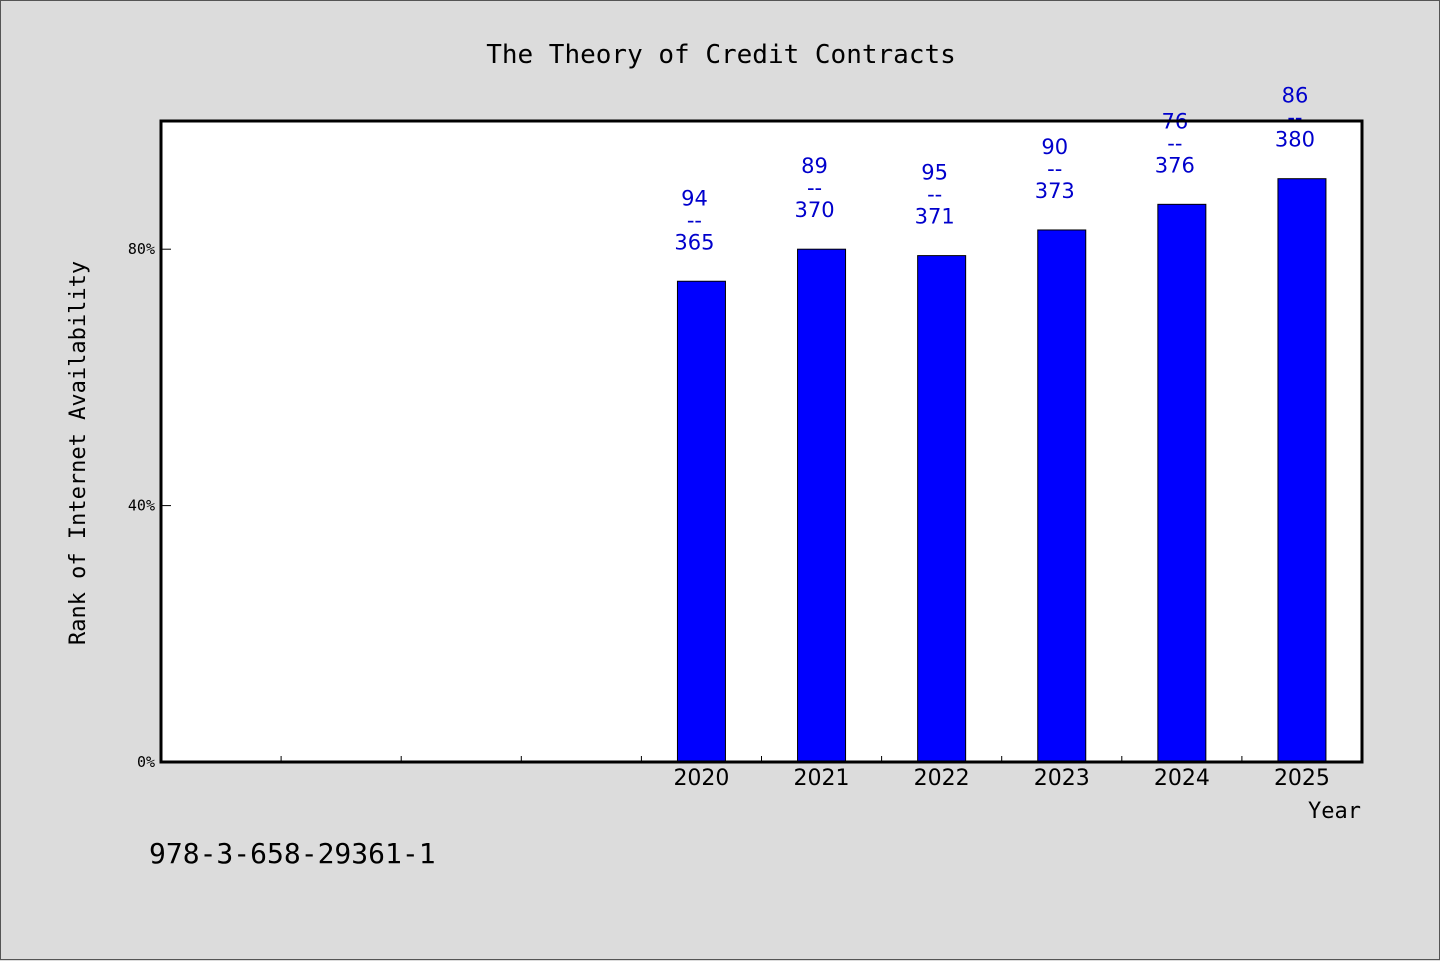 This screenshot has height=961, width=1440. Describe the element at coordinates (701, 778) in the screenshot. I see `x-tick-label-2020: 2020` at that location.